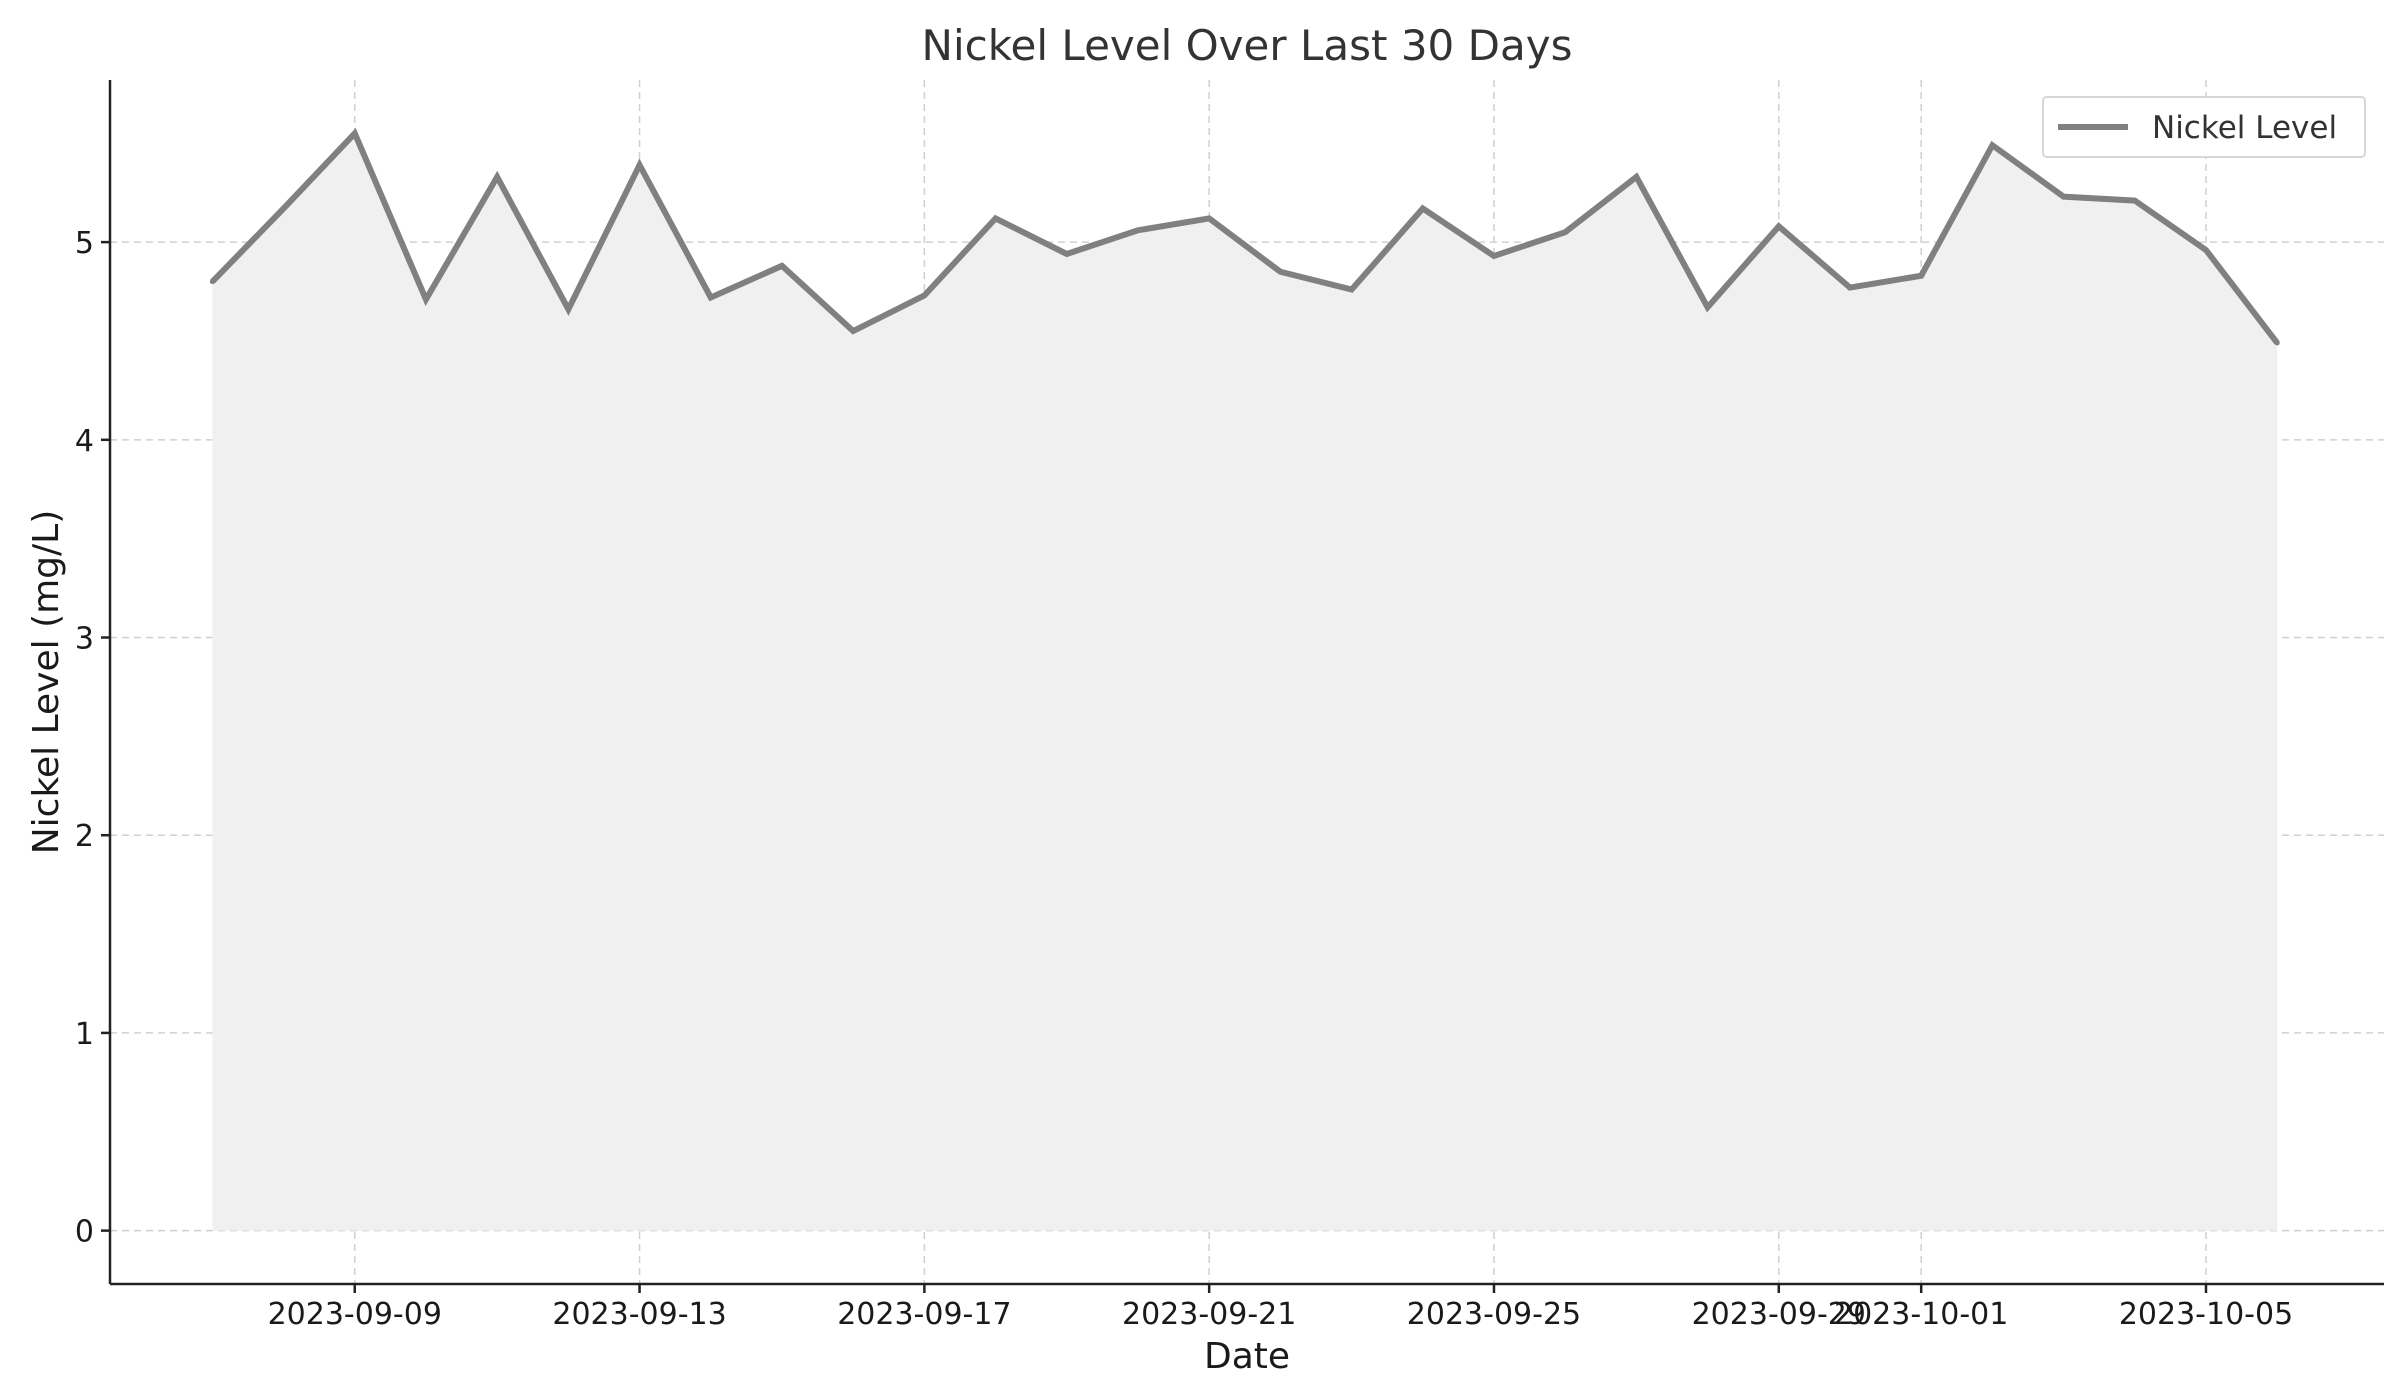 The width and height of the screenshot is (2400, 1400). I want to click on y-tick-label: 2, so click(84, 836).